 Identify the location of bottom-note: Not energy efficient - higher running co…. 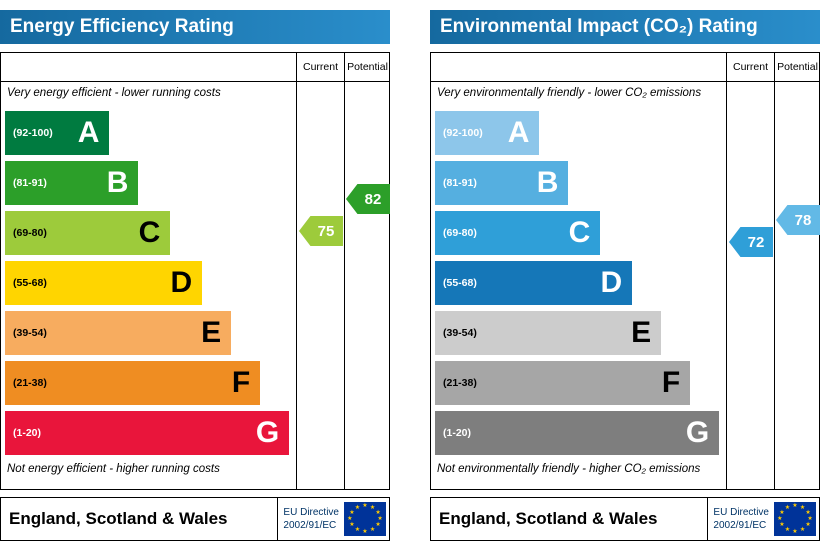
(113, 469).